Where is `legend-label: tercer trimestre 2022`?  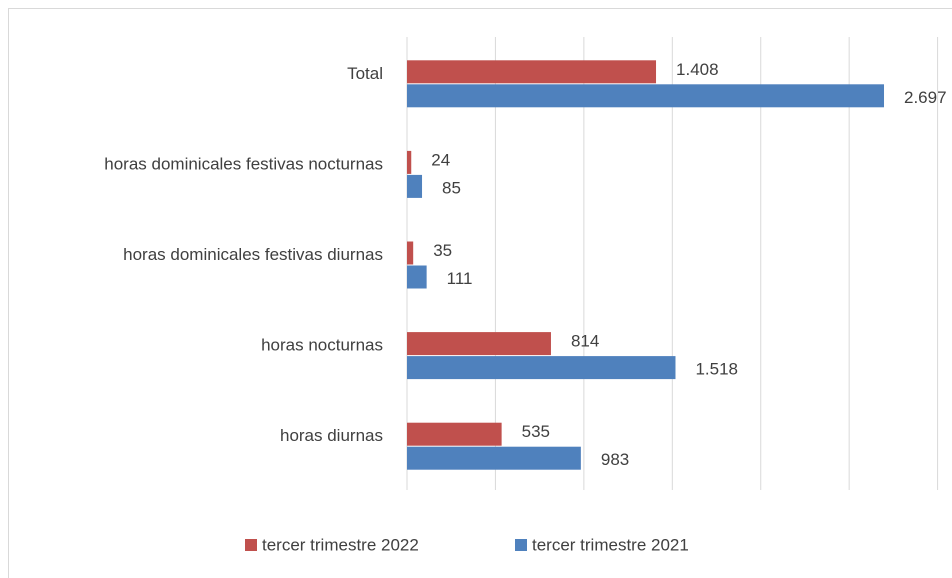 legend-label: tercer trimestre 2022 is located at coordinates (340, 544).